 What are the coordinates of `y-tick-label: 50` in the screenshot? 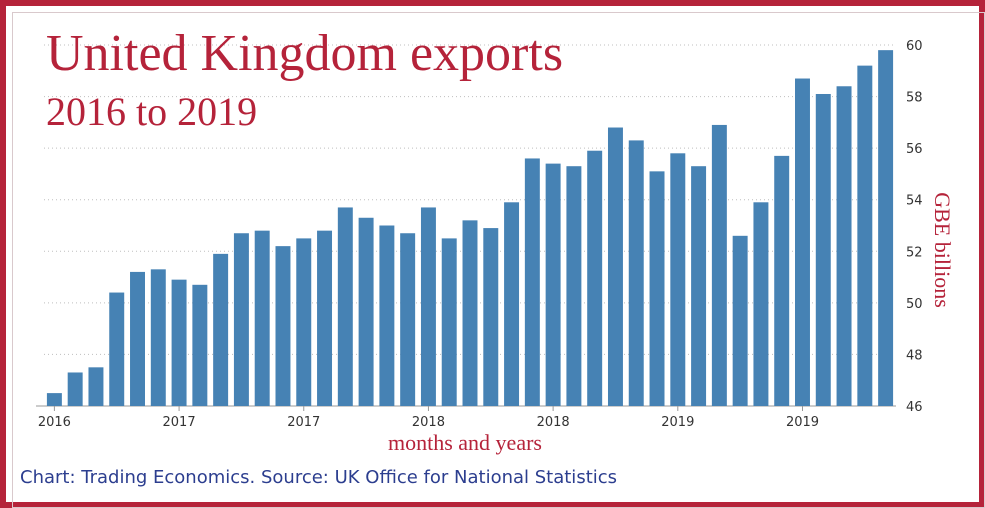 It's located at (914, 304).